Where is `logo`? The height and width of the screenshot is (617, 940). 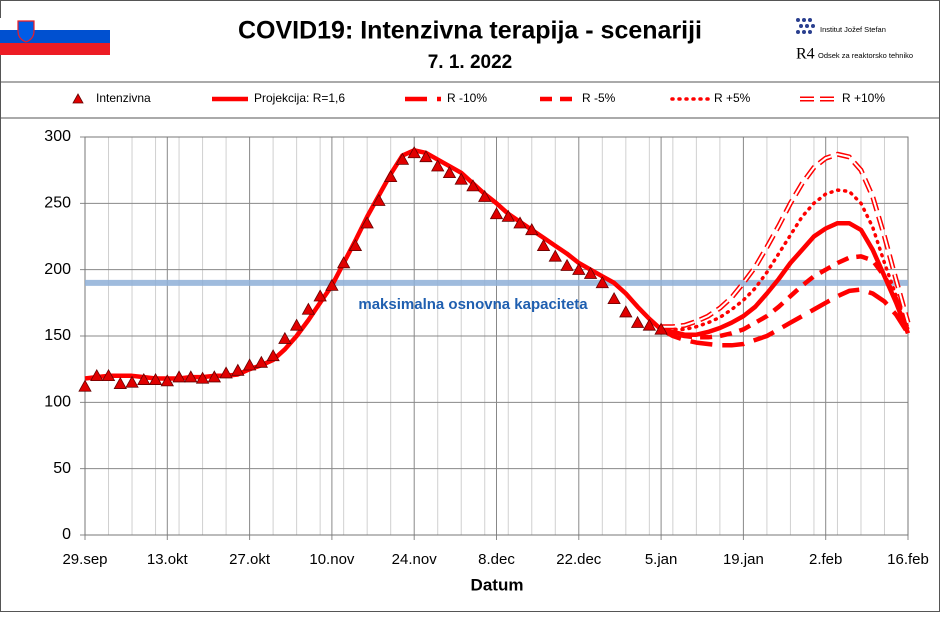 logo is located at coordinates (805, 26).